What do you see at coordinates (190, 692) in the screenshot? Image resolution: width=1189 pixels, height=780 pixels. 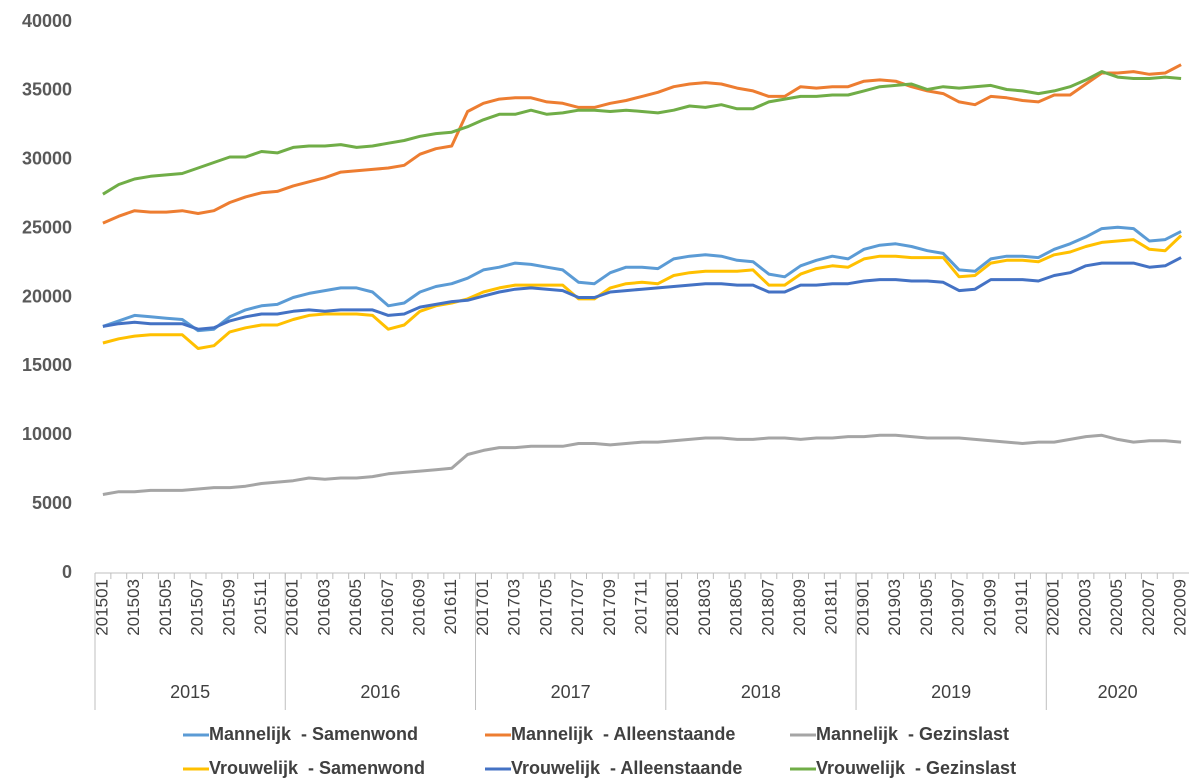 I see `x-group-label: 2015` at bounding box center [190, 692].